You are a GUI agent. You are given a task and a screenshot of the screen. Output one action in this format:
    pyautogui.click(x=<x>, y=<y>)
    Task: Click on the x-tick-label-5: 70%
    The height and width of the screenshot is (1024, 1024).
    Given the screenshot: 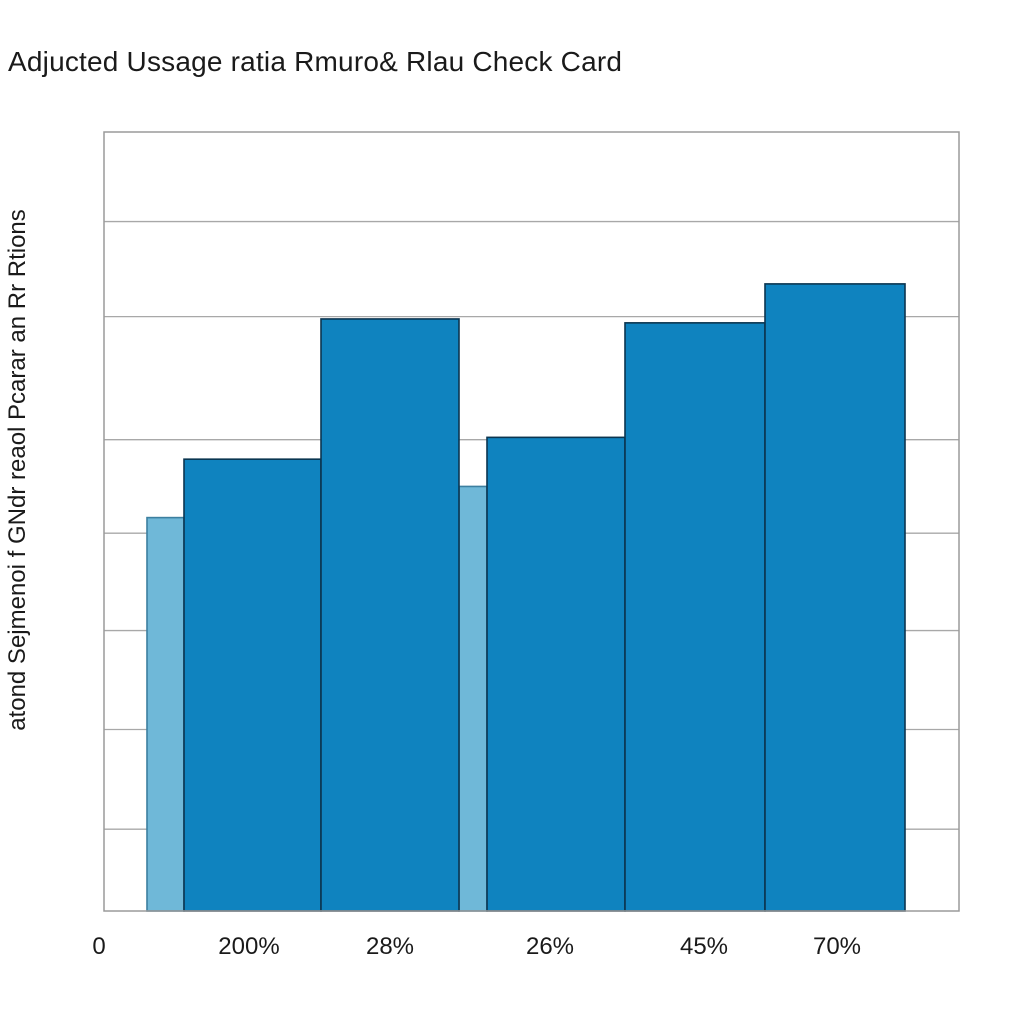 What is the action you would take?
    pyautogui.click(x=837, y=946)
    